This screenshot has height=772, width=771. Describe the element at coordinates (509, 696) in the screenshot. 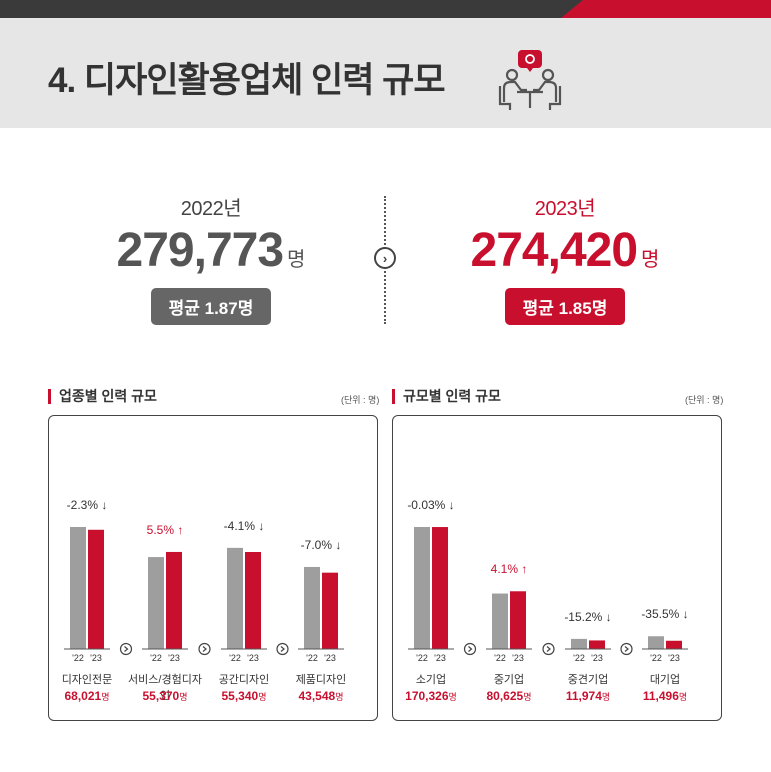

I see `value-label: 80,625명` at that location.